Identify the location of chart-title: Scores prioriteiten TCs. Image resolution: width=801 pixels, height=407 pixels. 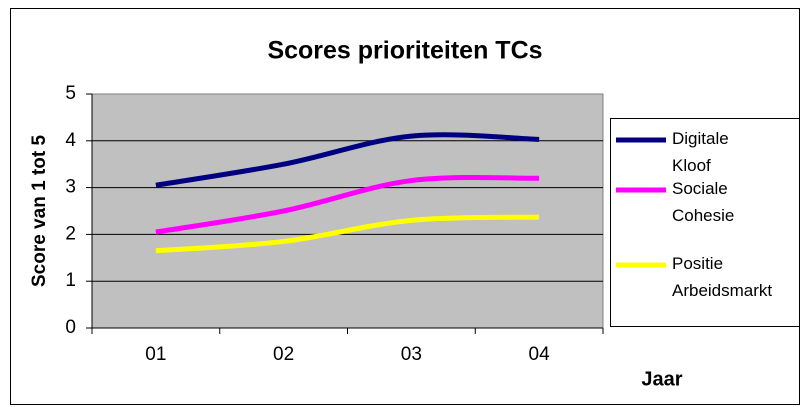
(404, 51).